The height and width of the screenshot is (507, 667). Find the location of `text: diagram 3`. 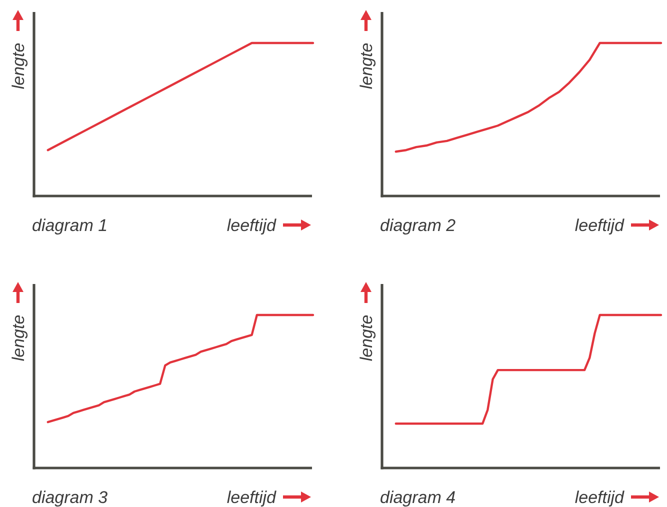

text: diagram 3 is located at coordinates (70, 497).